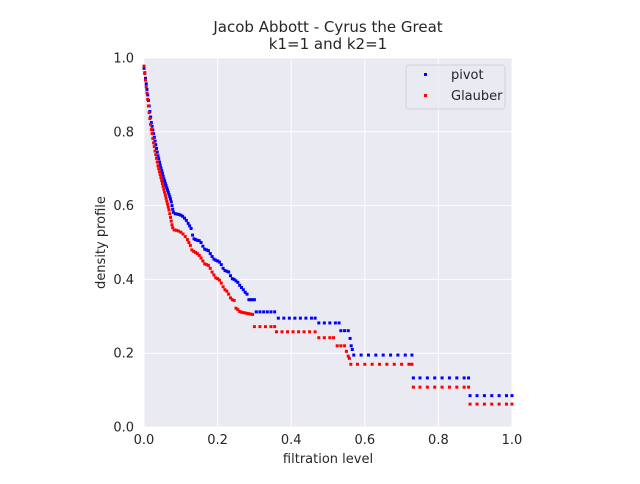 This screenshot has width=640, height=484. Describe the element at coordinates (425, 74) in the screenshot. I see `legend-marker-pivot` at that location.